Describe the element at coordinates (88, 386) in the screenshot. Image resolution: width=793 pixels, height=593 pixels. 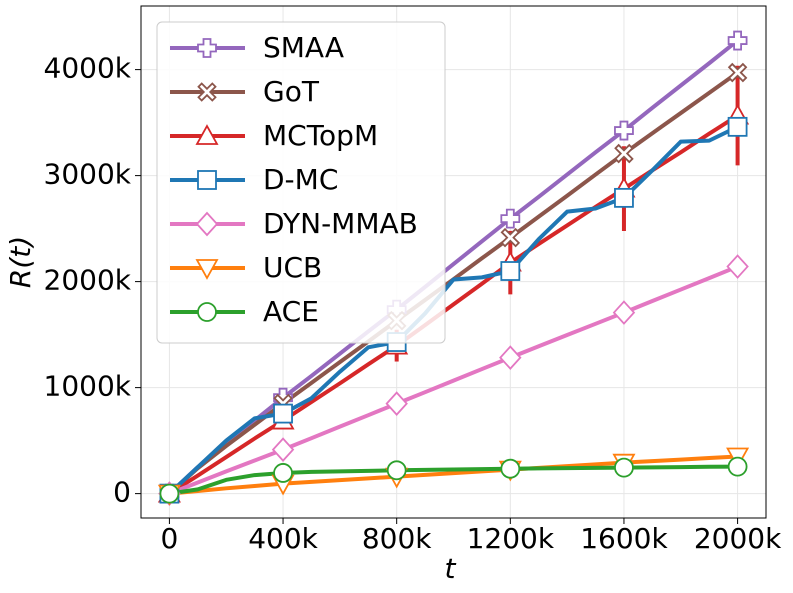
I see `y-tick-label: 1000k` at that location.